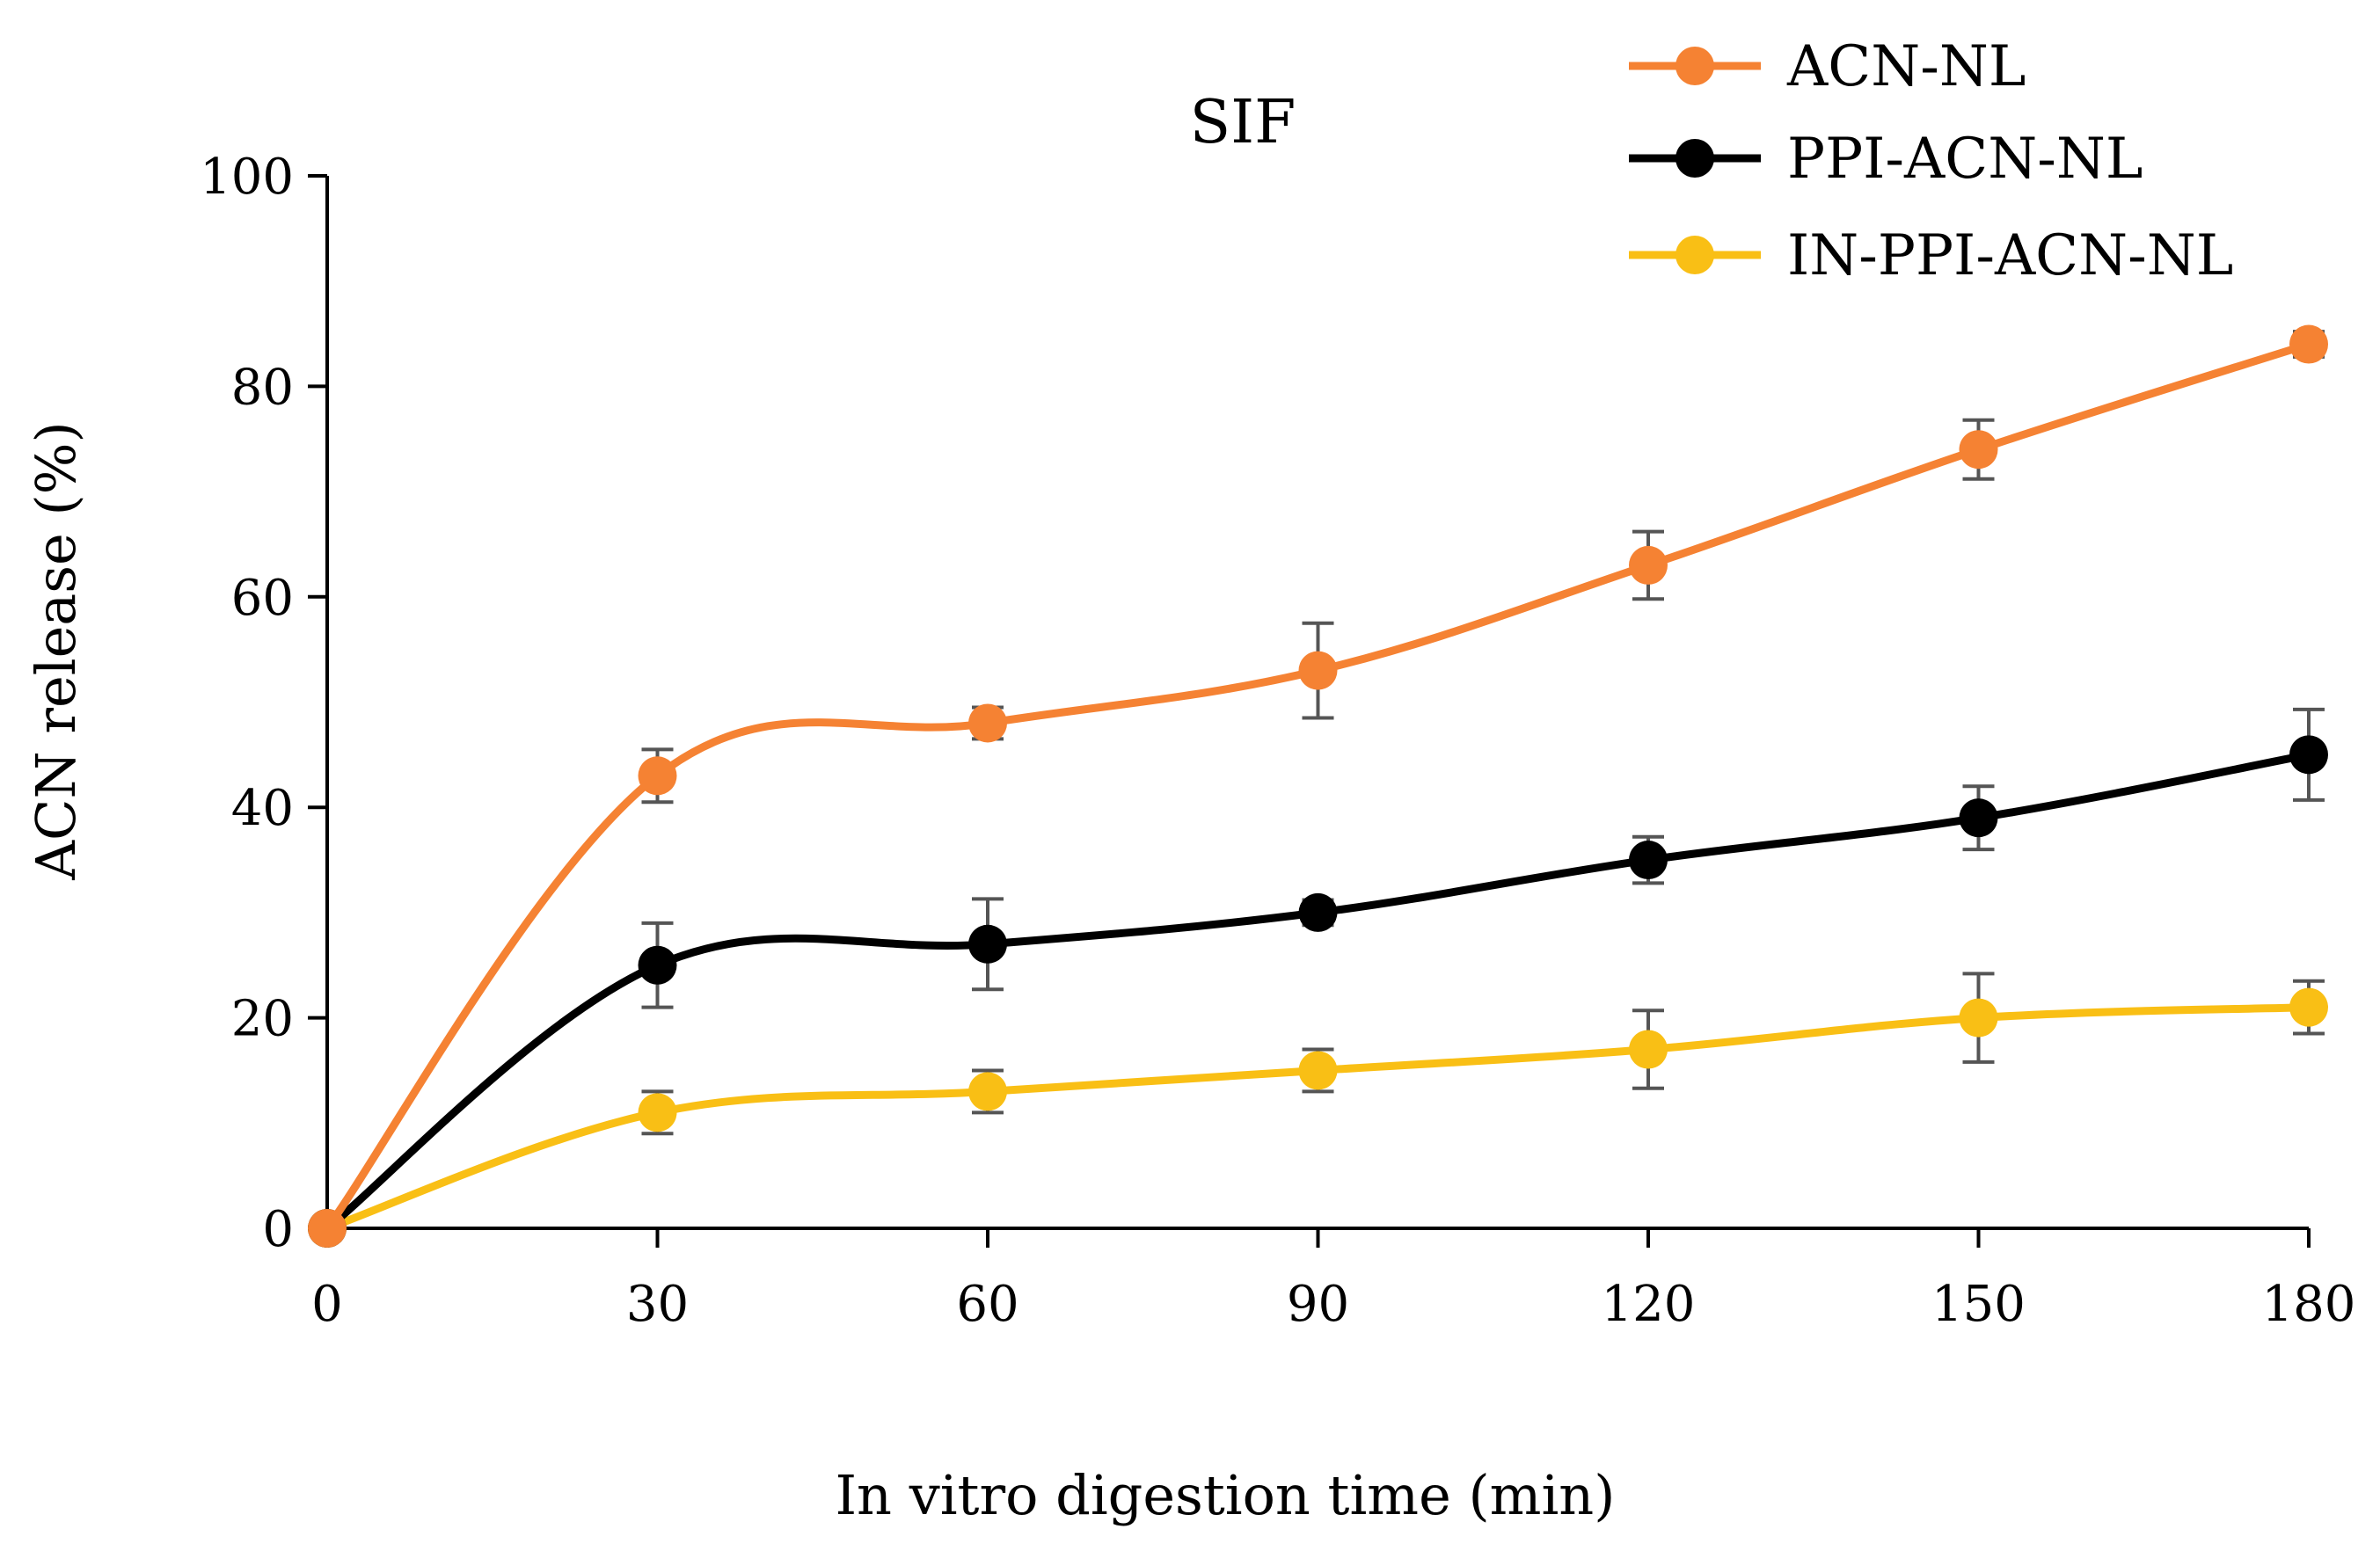  Describe the element at coordinates (262, 387) in the screenshot. I see `y-tick-label: 80` at that location.